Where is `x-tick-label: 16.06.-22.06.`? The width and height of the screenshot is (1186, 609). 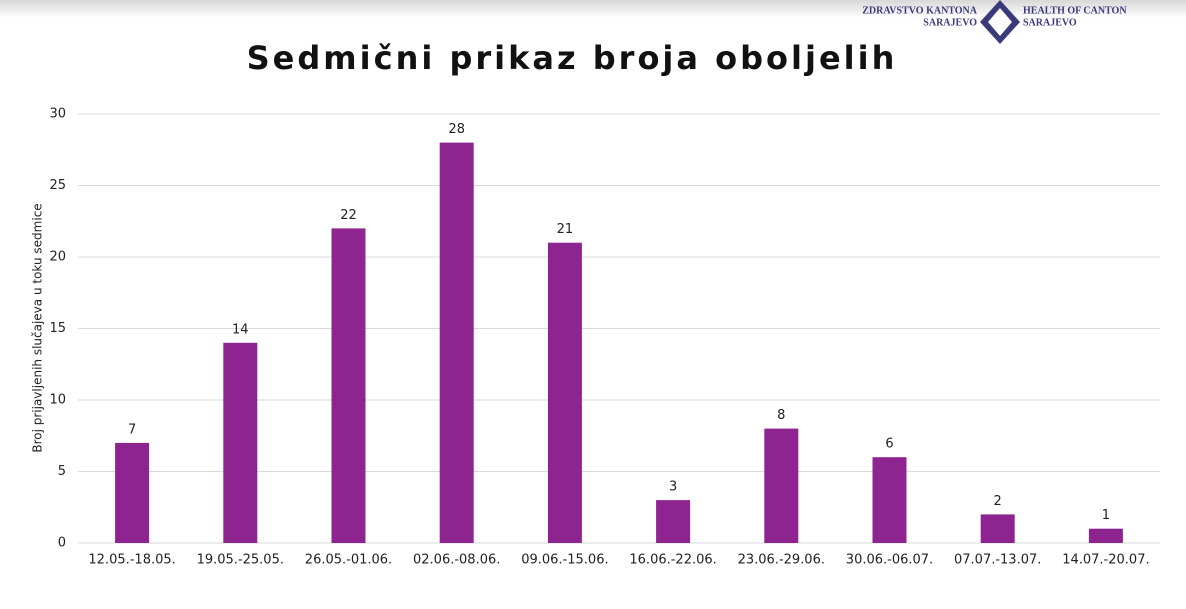
x-tick-label: 16.06.-22.06. is located at coordinates (672, 560).